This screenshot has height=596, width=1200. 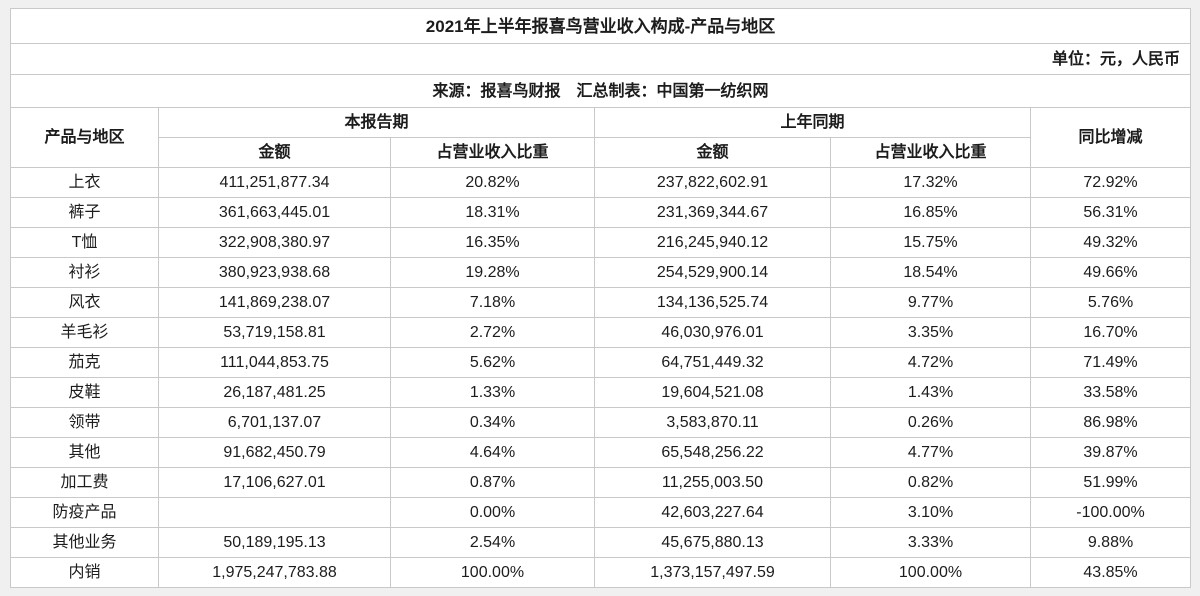 What do you see at coordinates (84, 482) in the screenshot?
I see `product-cell: 加工费` at bounding box center [84, 482].